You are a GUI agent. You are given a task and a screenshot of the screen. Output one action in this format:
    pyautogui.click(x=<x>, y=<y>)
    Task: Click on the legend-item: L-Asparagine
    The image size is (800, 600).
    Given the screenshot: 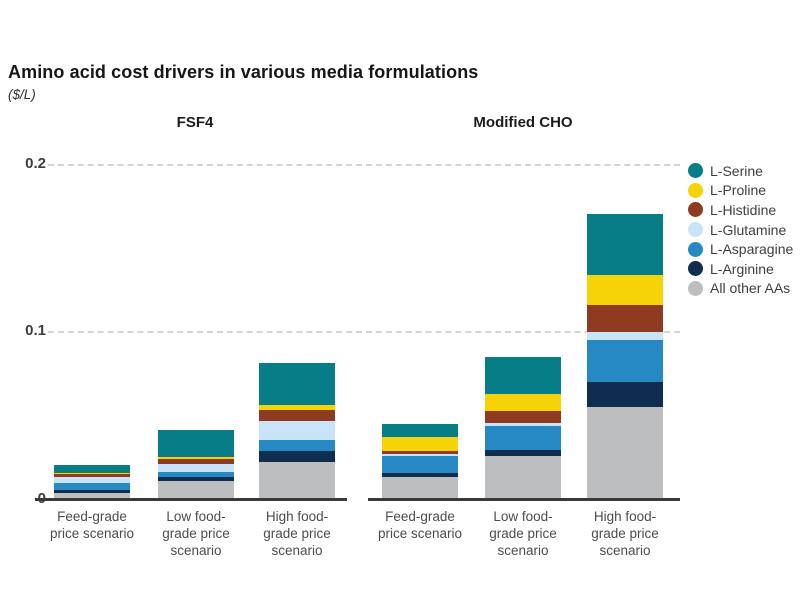 What is the action you would take?
    pyautogui.click(x=740, y=249)
    